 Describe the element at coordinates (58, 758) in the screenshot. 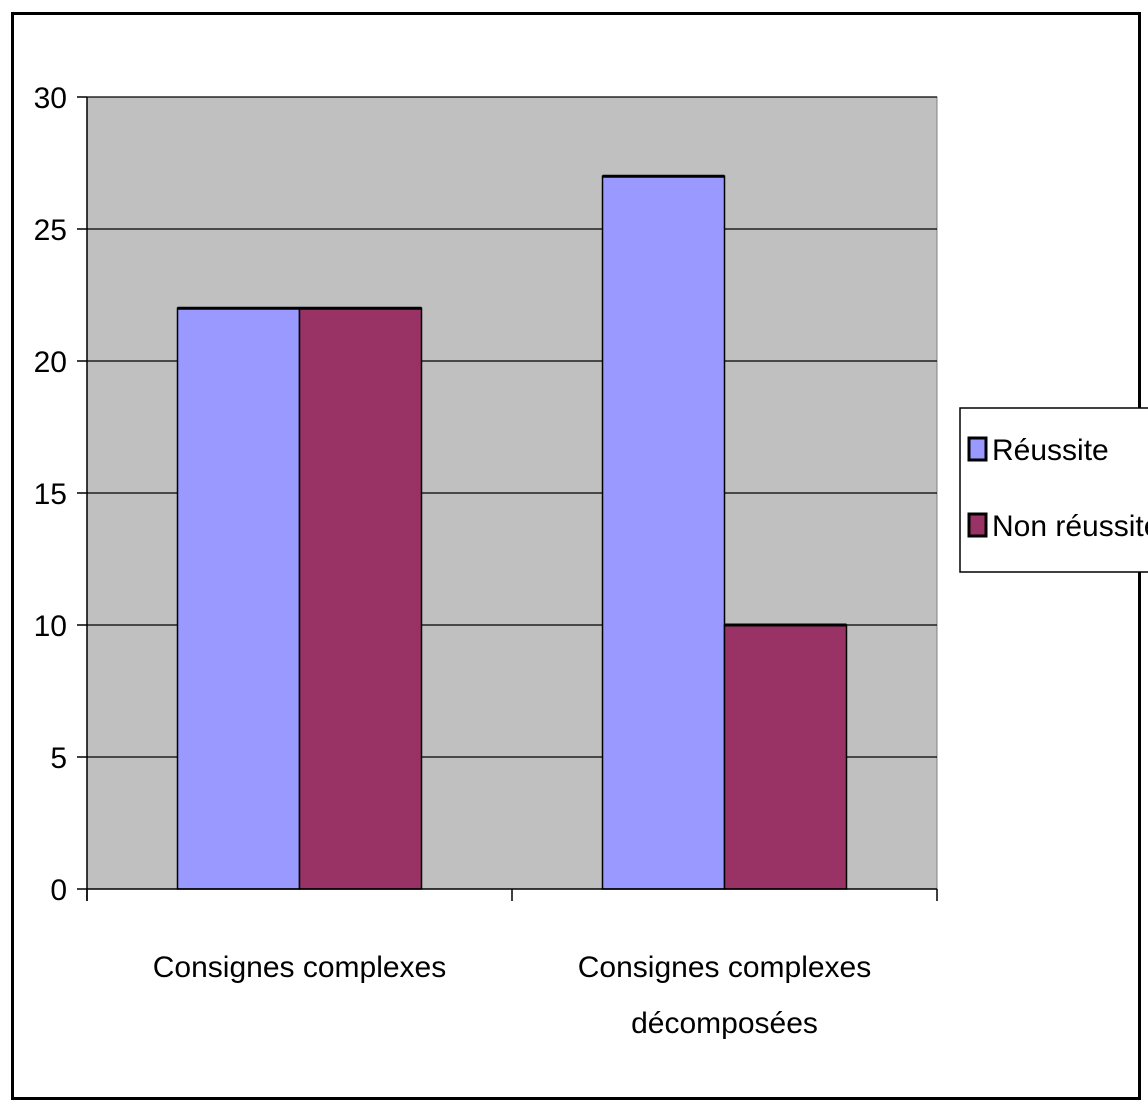

I see `y-tick-label-5: 5` at that location.